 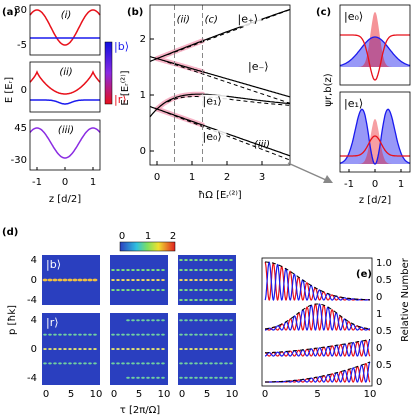 I want to click on x-tick-label: -1, so click(x=37, y=182).